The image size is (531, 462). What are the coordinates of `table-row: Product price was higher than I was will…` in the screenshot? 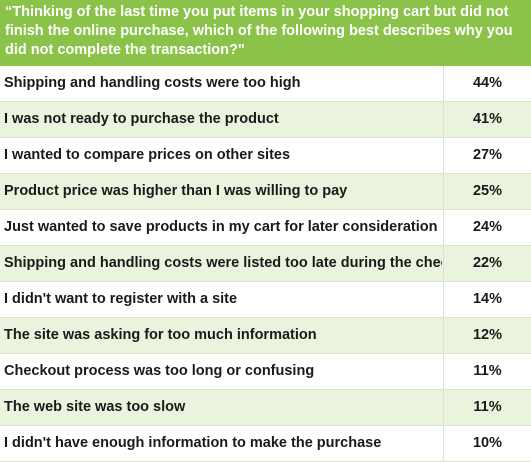 It's located at (265, 192).